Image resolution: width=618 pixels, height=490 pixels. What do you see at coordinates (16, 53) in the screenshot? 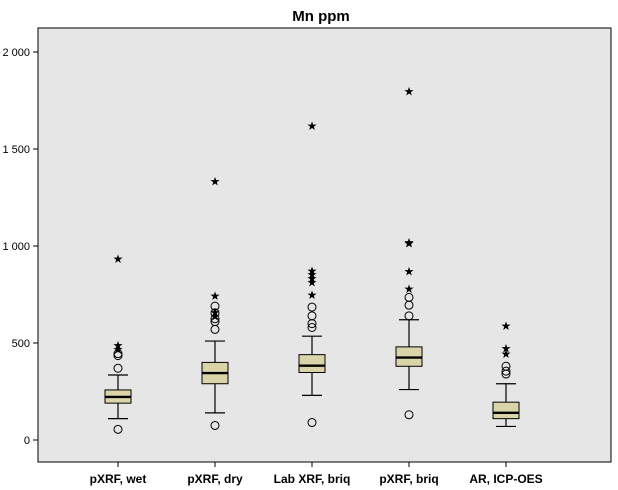
I see `y-tick-label: 2 000` at bounding box center [16, 53].